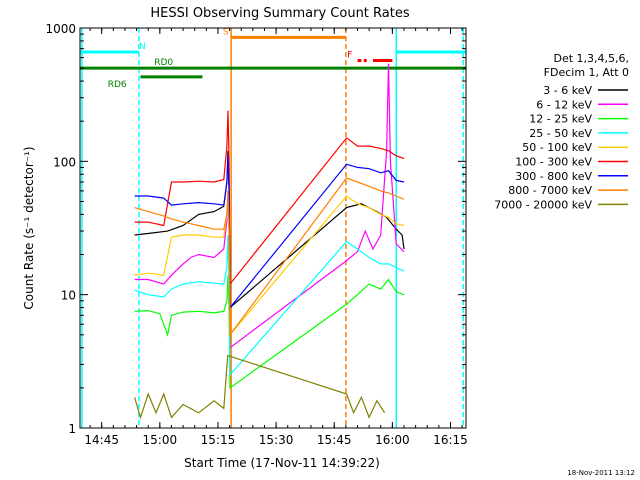 Image resolution: width=640 pixels, height=480 pixels. What do you see at coordinates (142, 47) in the screenshot?
I see `state-label-0: N` at bounding box center [142, 47].